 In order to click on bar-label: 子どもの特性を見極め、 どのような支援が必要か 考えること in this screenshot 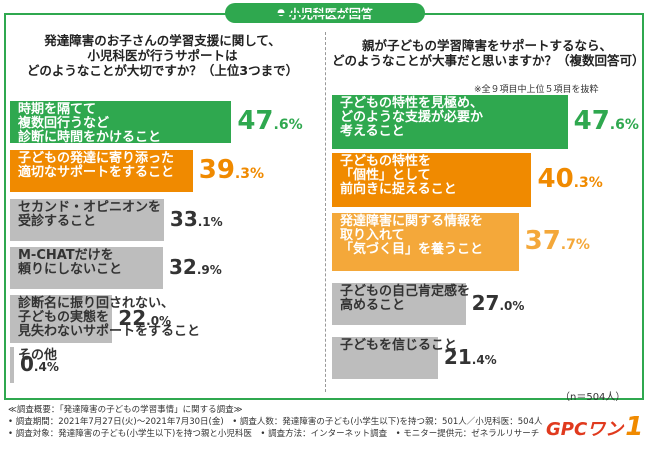, I will do `click(411, 118)`.